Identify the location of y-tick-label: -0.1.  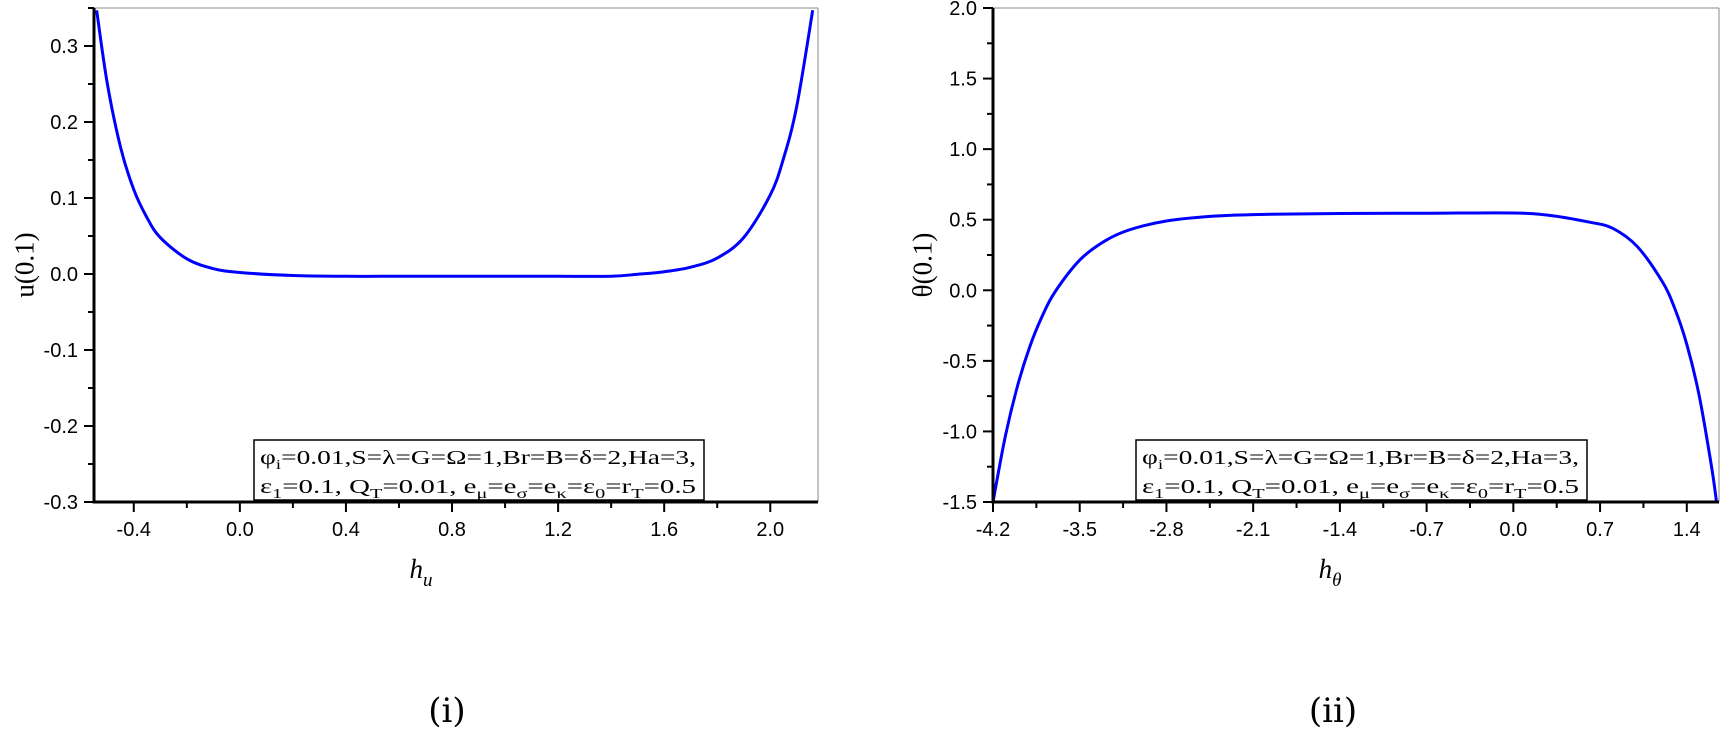
(61, 351).